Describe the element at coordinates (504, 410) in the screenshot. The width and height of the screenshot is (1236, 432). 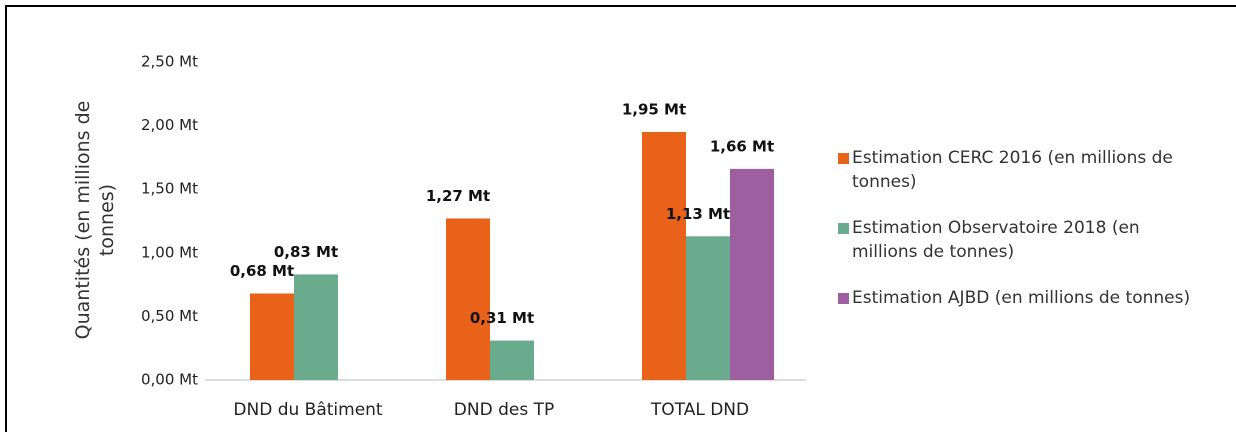
I see `x-tick-label: DND des TP` at that location.